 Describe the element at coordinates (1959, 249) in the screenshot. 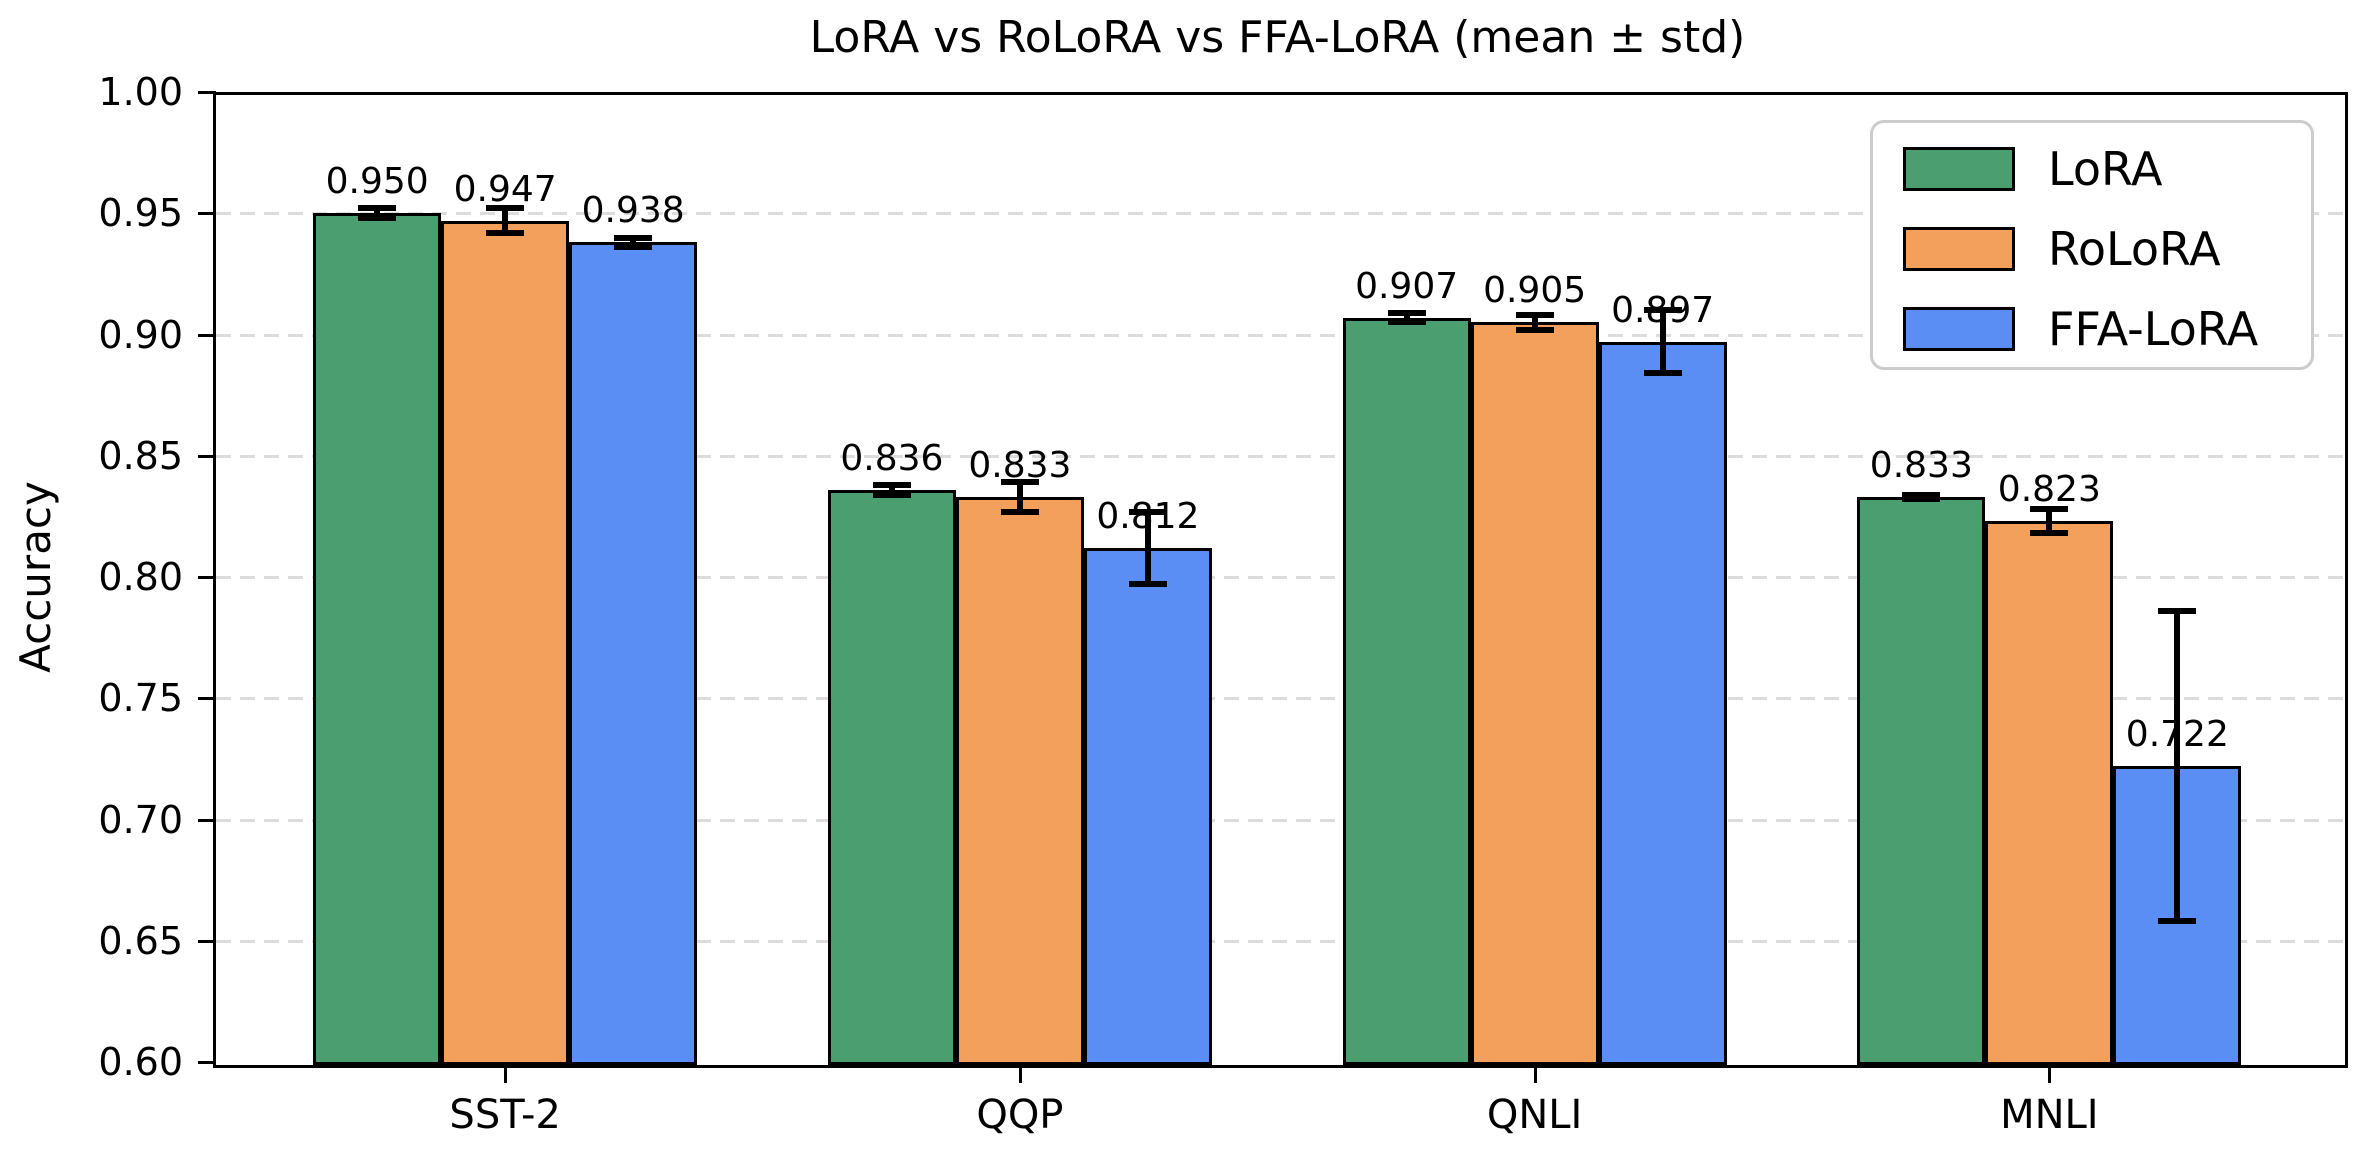

I see `legend-swatch-RoLoRA` at that location.